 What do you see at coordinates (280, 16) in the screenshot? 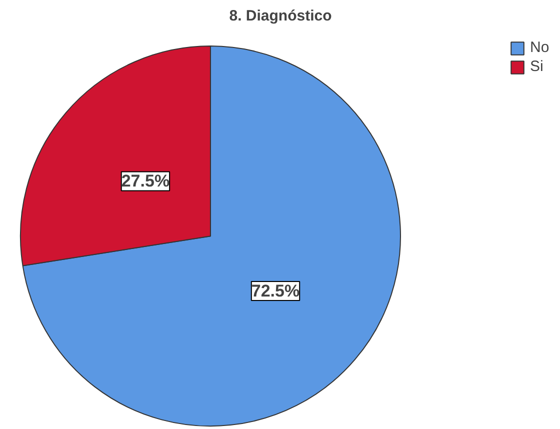
I see `chart-title: 8. Diagnóstico` at bounding box center [280, 16].